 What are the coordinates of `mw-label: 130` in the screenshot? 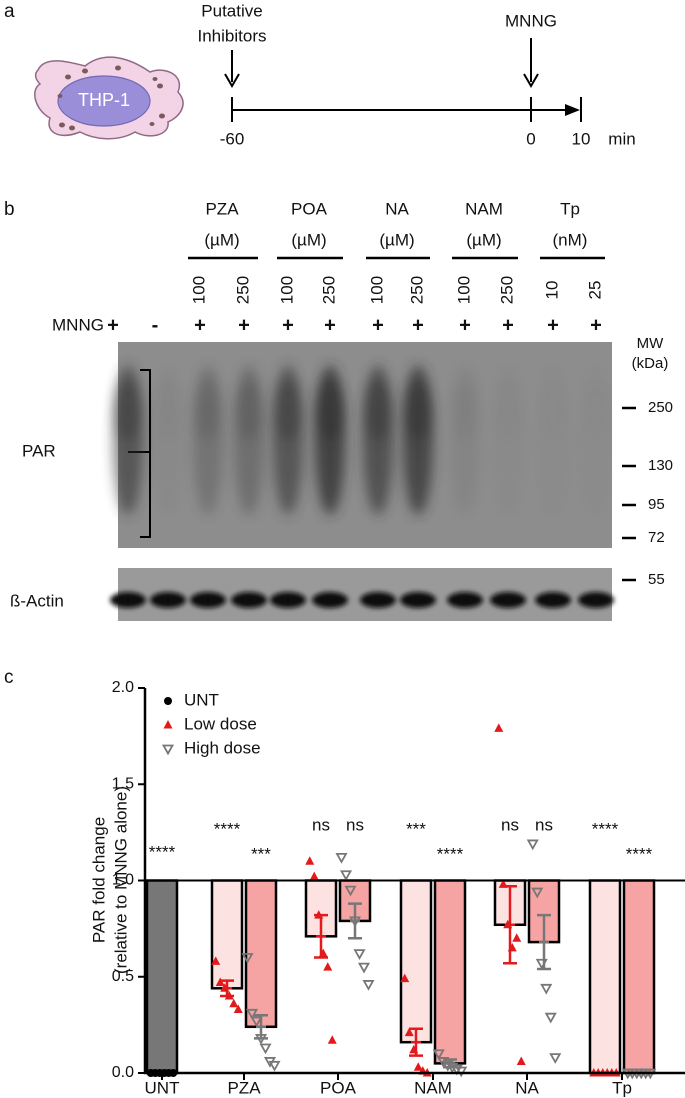 It's located at (660, 465).